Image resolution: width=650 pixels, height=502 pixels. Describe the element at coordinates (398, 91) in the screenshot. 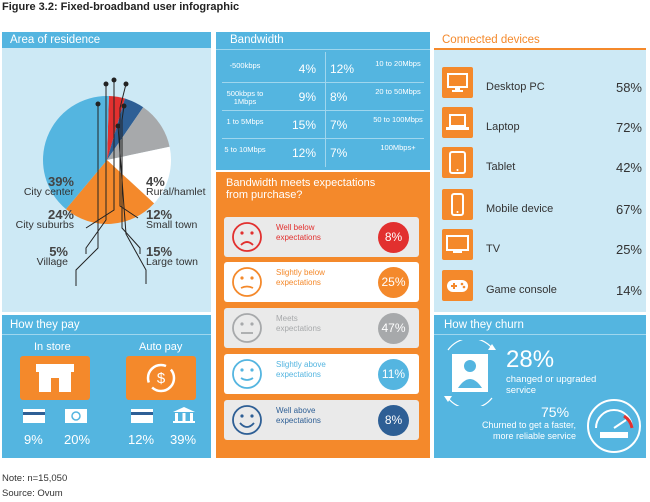

I see `bandwidth-right-label: 20 to 50Mbps` at that location.